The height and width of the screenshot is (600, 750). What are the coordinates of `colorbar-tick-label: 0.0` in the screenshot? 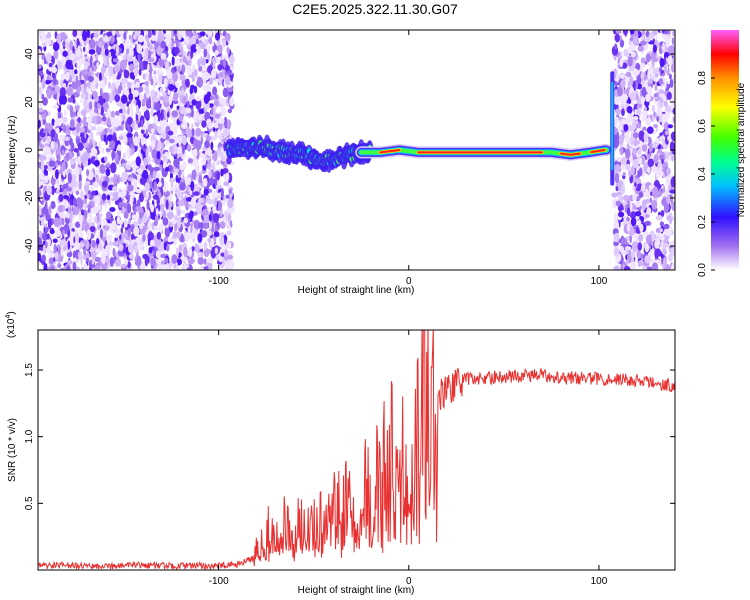 It's located at (702, 270).